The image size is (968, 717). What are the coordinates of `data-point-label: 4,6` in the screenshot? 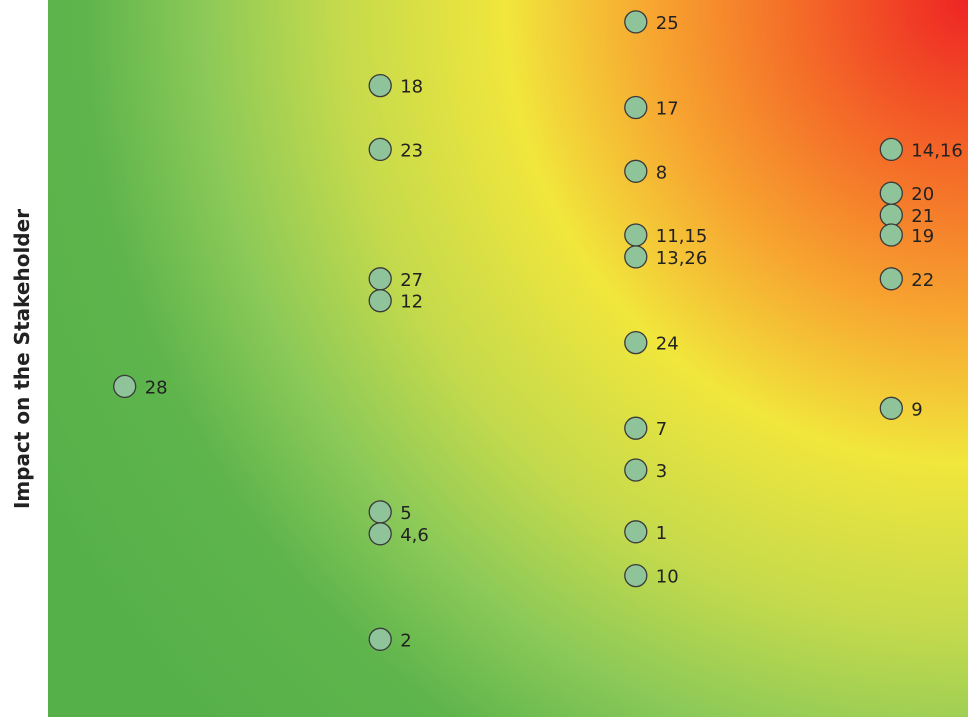 It's located at (414, 535).